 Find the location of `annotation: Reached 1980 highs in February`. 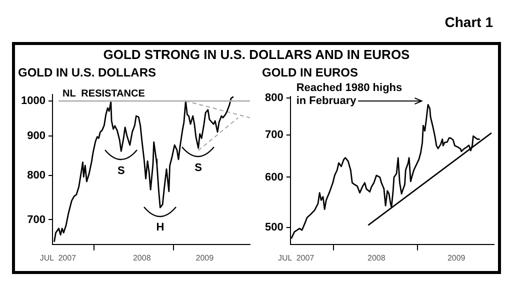

annotation: Reached 1980 highs in February is located at coordinates (349, 94).